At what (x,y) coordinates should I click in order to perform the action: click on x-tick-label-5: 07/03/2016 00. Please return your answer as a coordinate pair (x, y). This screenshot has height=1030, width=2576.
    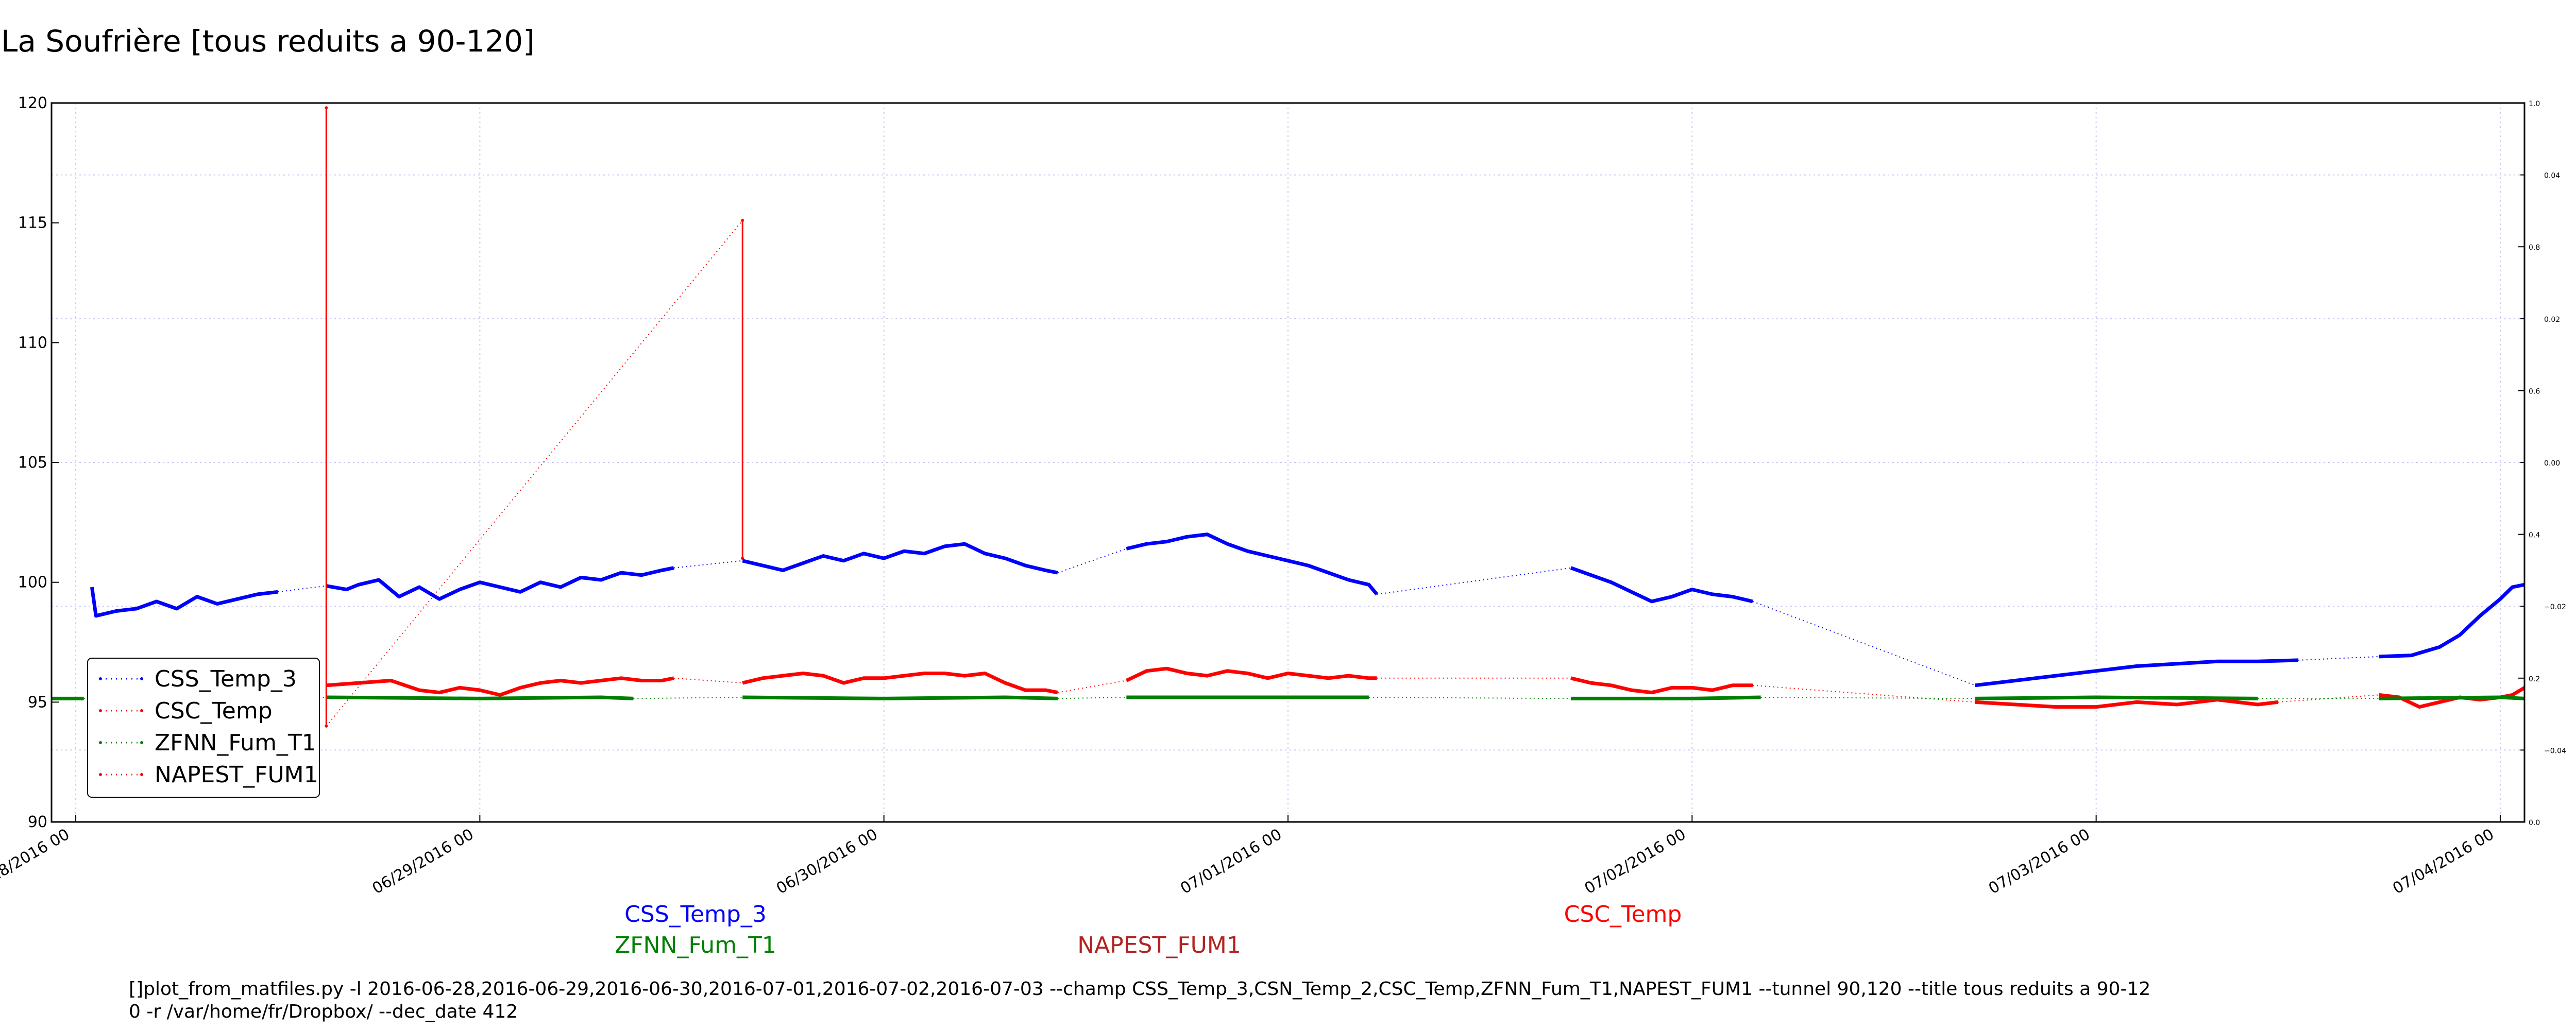
    Looking at the image, I should click on (2039, 862).